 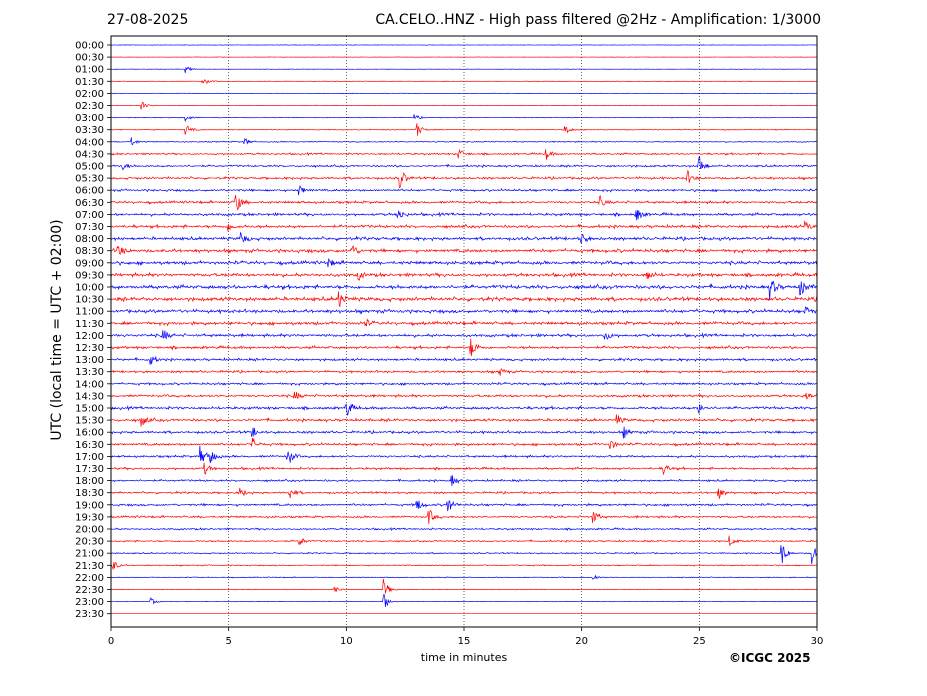 What do you see at coordinates (89, 566) in the screenshot?
I see `y-tick-label: 21:30` at bounding box center [89, 566].